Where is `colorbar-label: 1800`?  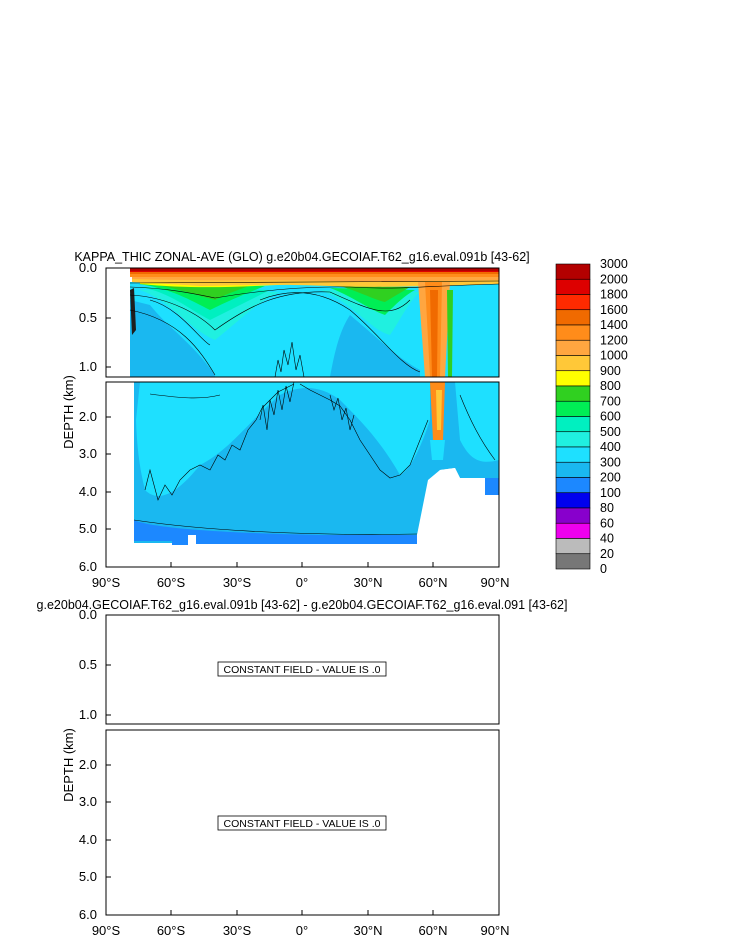 colorbar-label: 1800 is located at coordinates (614, 295).